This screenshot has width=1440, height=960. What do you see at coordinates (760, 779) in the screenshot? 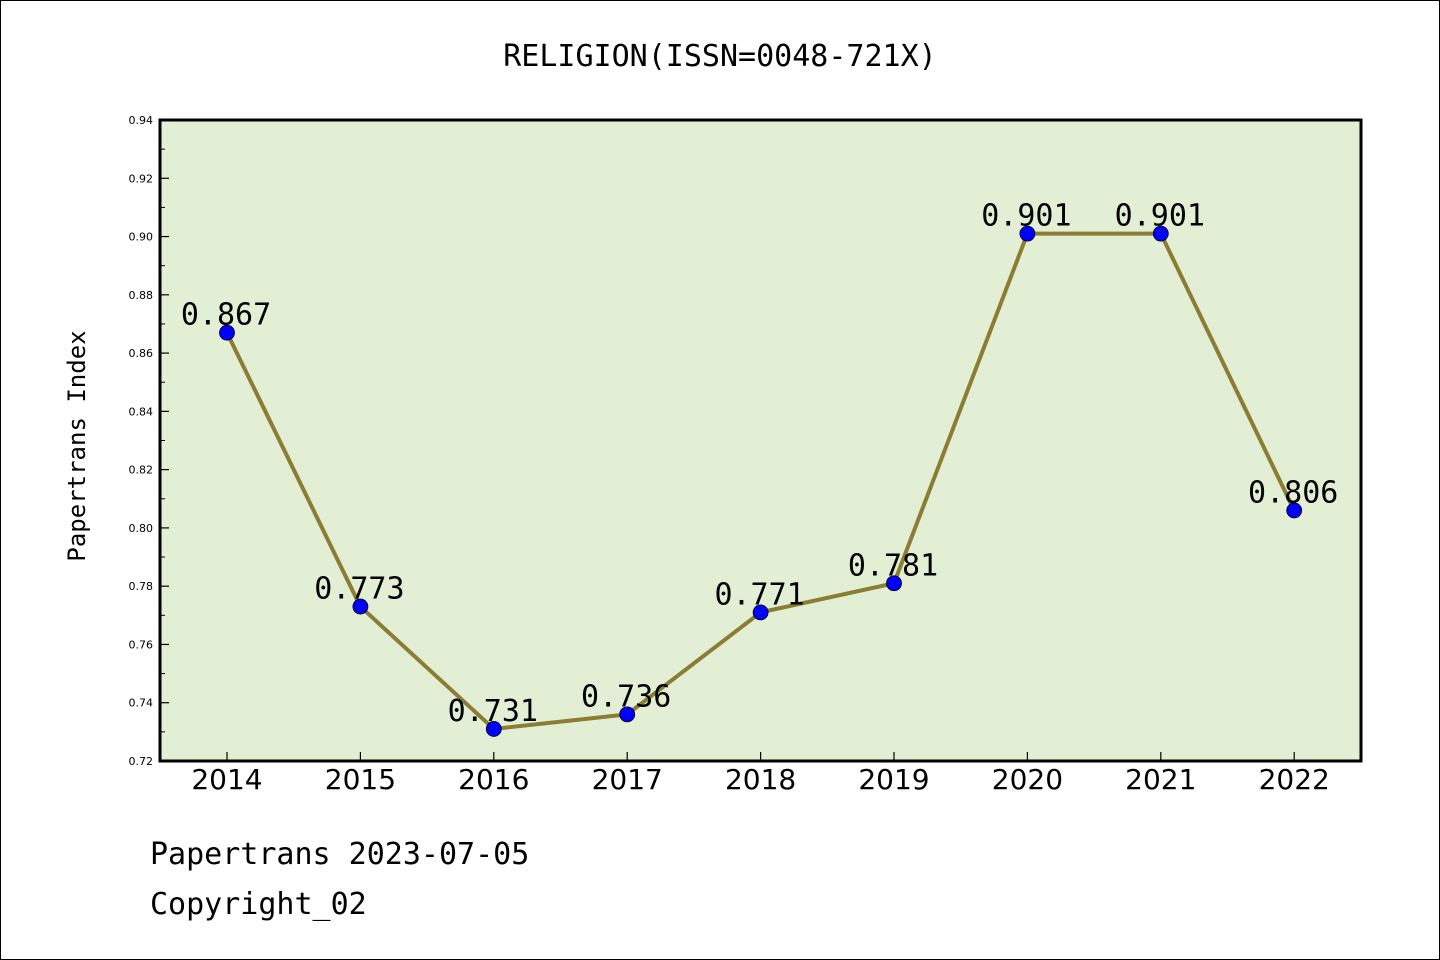
I see `x-tick-label: 2018` at bounding box center [760, 779].